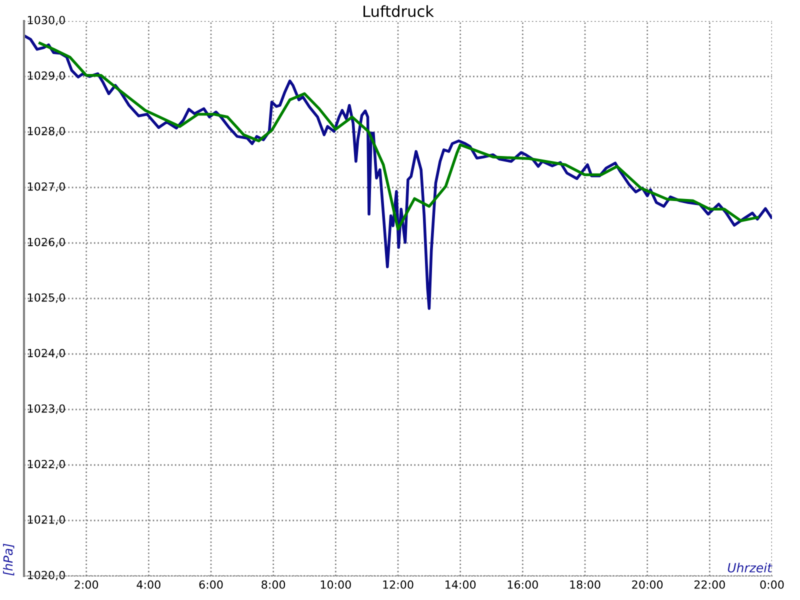  I want to click on y-tick-label: 1023,0, so click(46, 409).